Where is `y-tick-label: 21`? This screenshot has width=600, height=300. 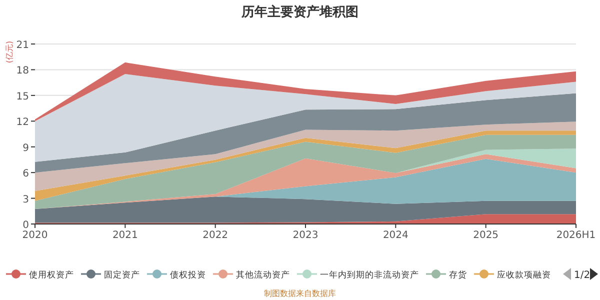 y-tick-label: 21 is located at coordinates (22, 45).